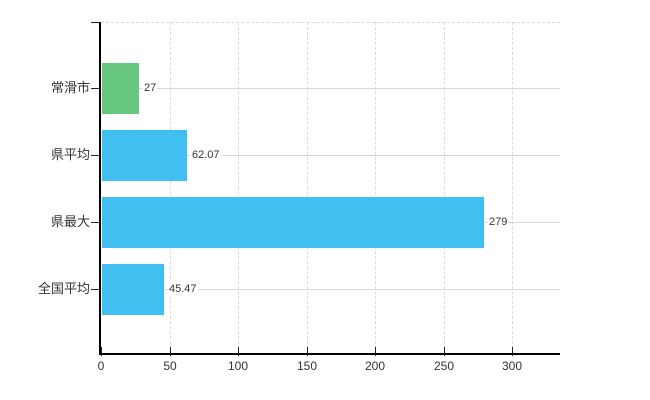 This screenshot has height=400, width=650. What do you see at coordinates (70, 87) in the screenshot?
I see `y-axis-label: 常滑市` at bounding box center [70, 87].